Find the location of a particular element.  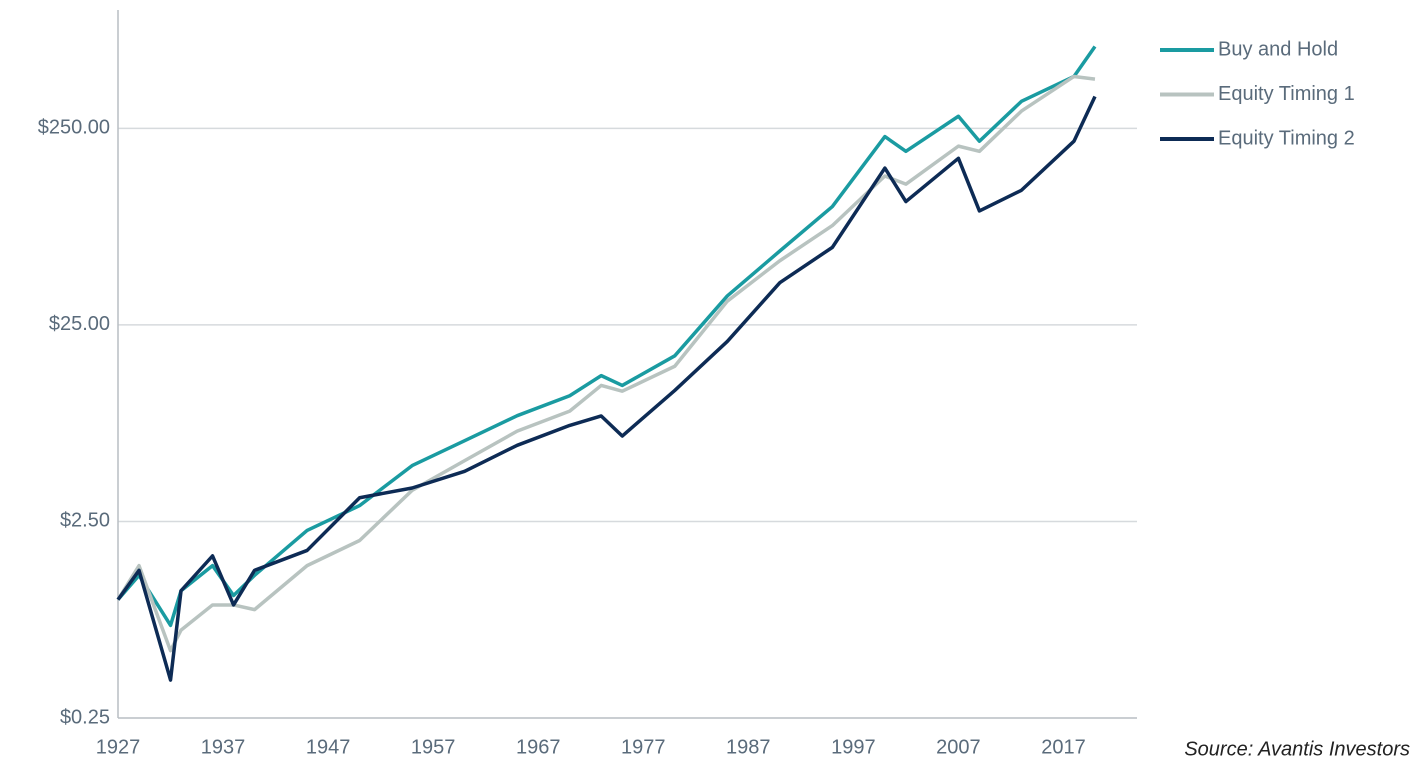

y-tick-label: $2.50 is located at coordinates (85, 521).